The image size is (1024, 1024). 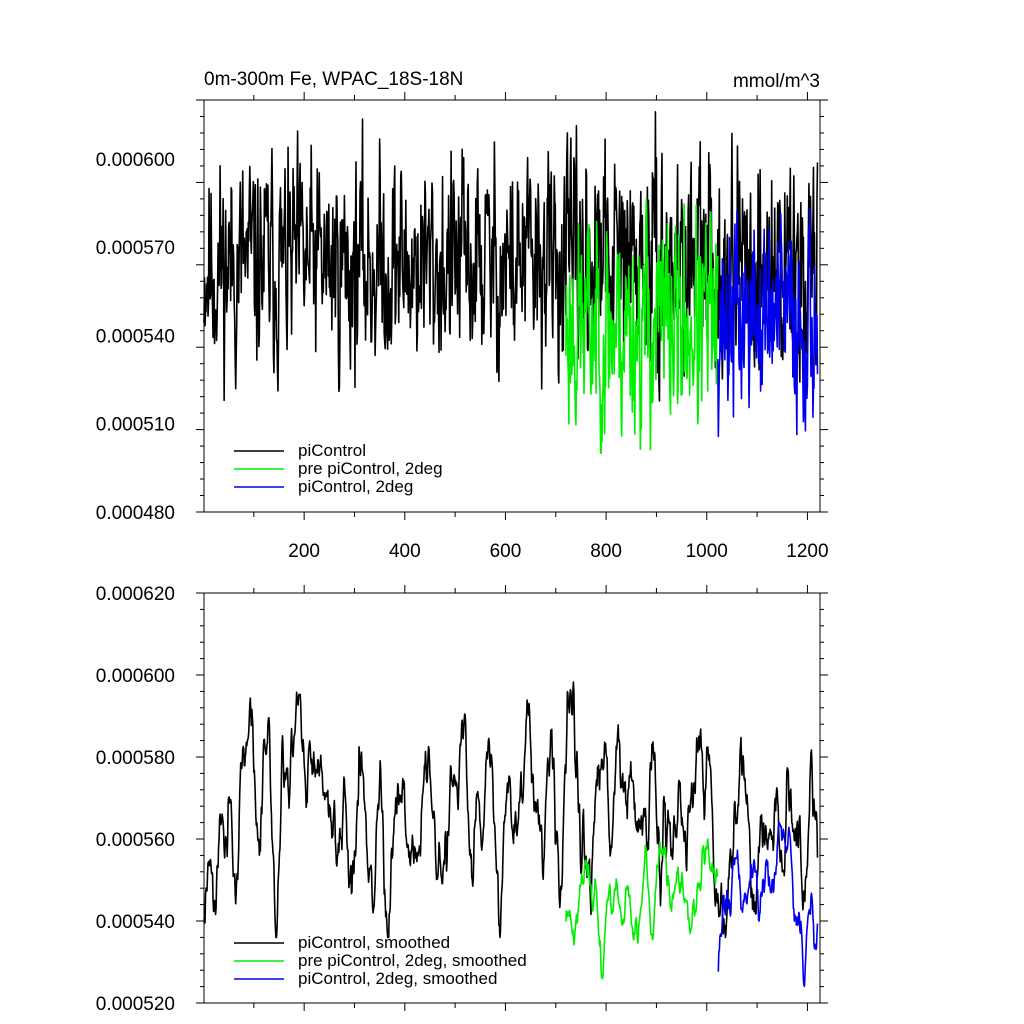 What do you see at coordinates (776, 81) in the screenshot?
I see `top-chart-units: mmol/m^3` at bounding box center [776, 81].